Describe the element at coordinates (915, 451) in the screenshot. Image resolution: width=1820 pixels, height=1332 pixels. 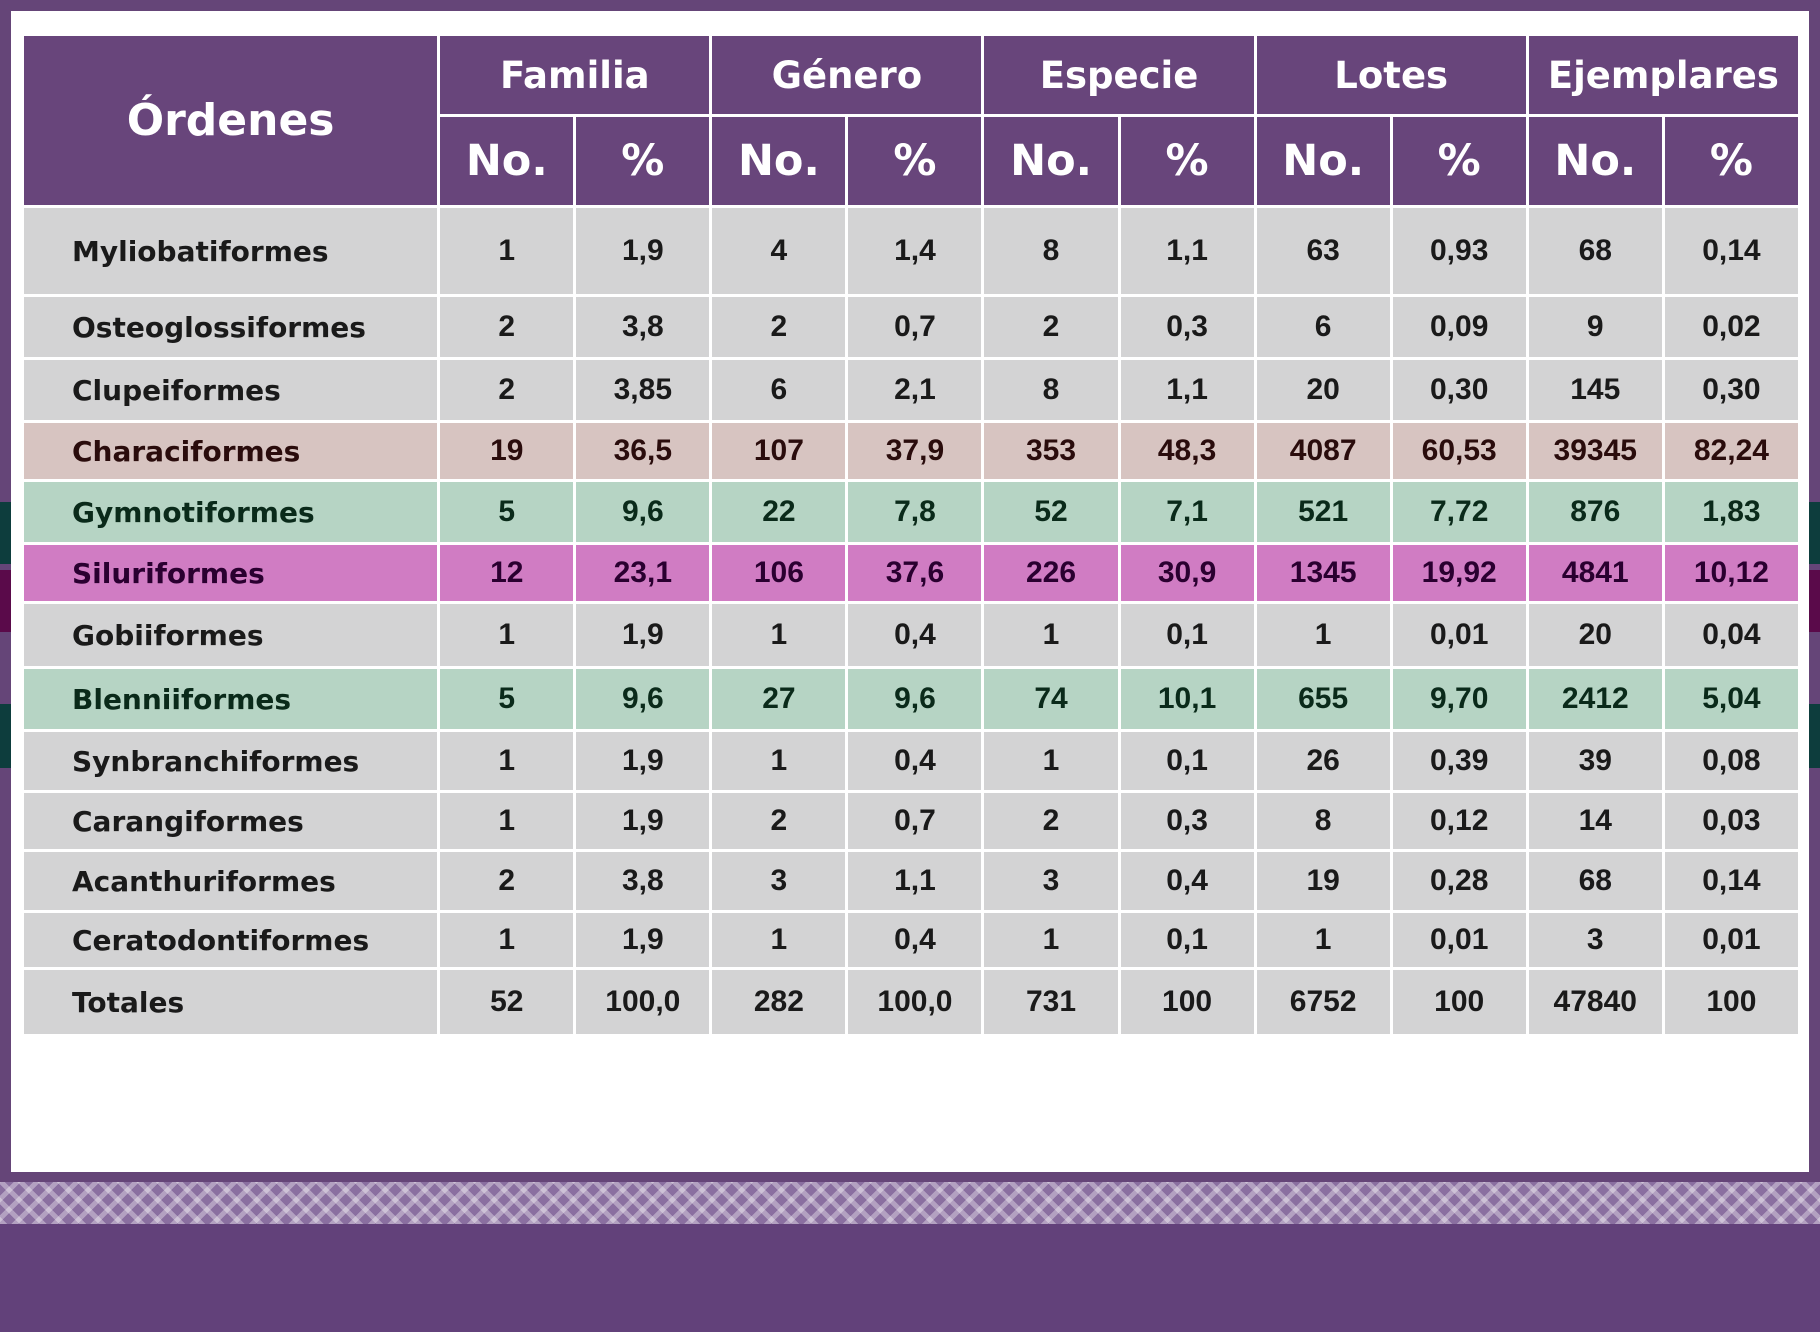
I see `percent-cell: 37,9` at that location.